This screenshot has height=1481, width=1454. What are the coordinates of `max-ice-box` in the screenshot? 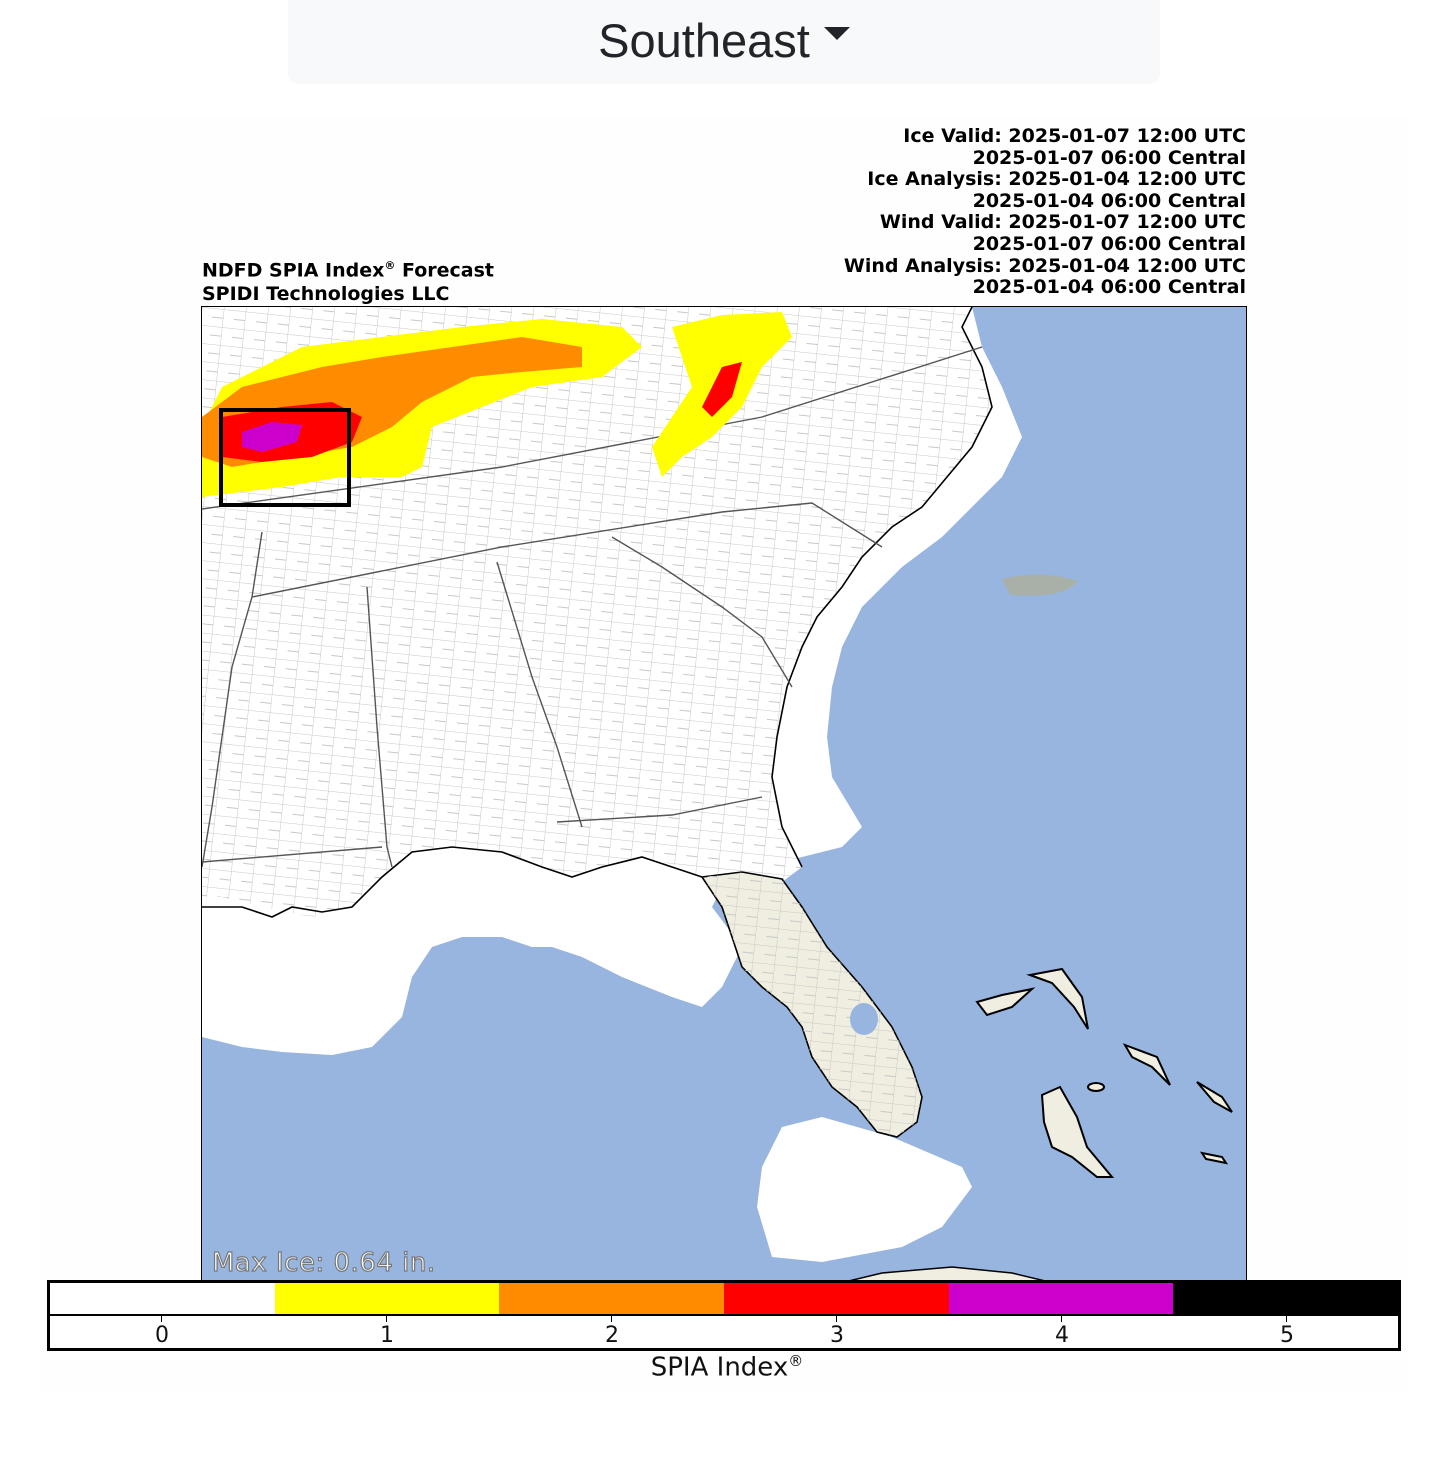 It's located at (285, 457).